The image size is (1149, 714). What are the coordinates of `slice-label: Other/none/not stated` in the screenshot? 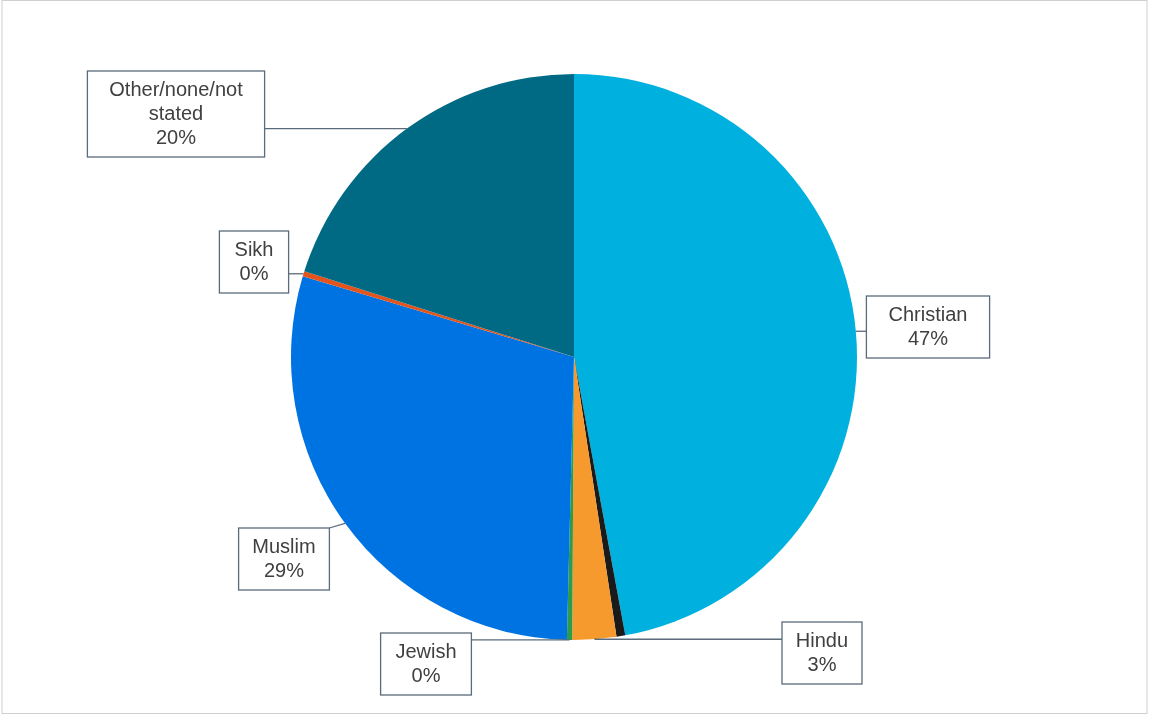 It's located at (176, 101).